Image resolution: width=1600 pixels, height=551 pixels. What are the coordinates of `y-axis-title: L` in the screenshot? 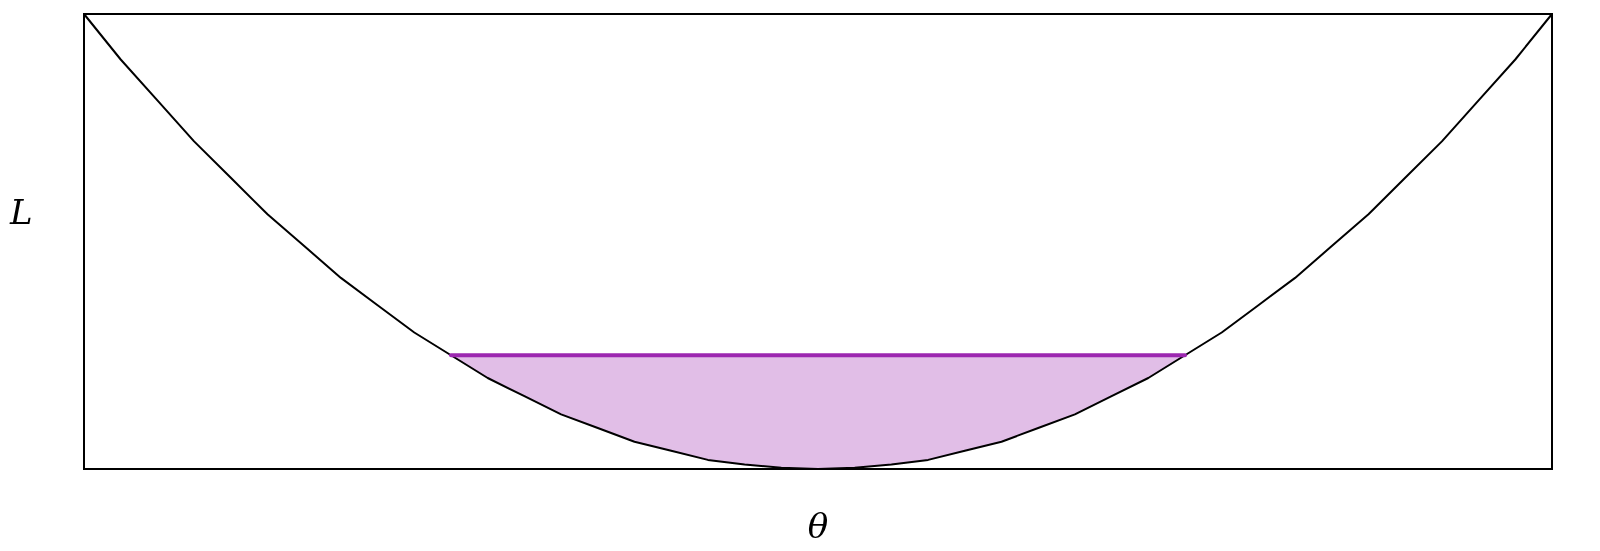 It's located at (21, 212).